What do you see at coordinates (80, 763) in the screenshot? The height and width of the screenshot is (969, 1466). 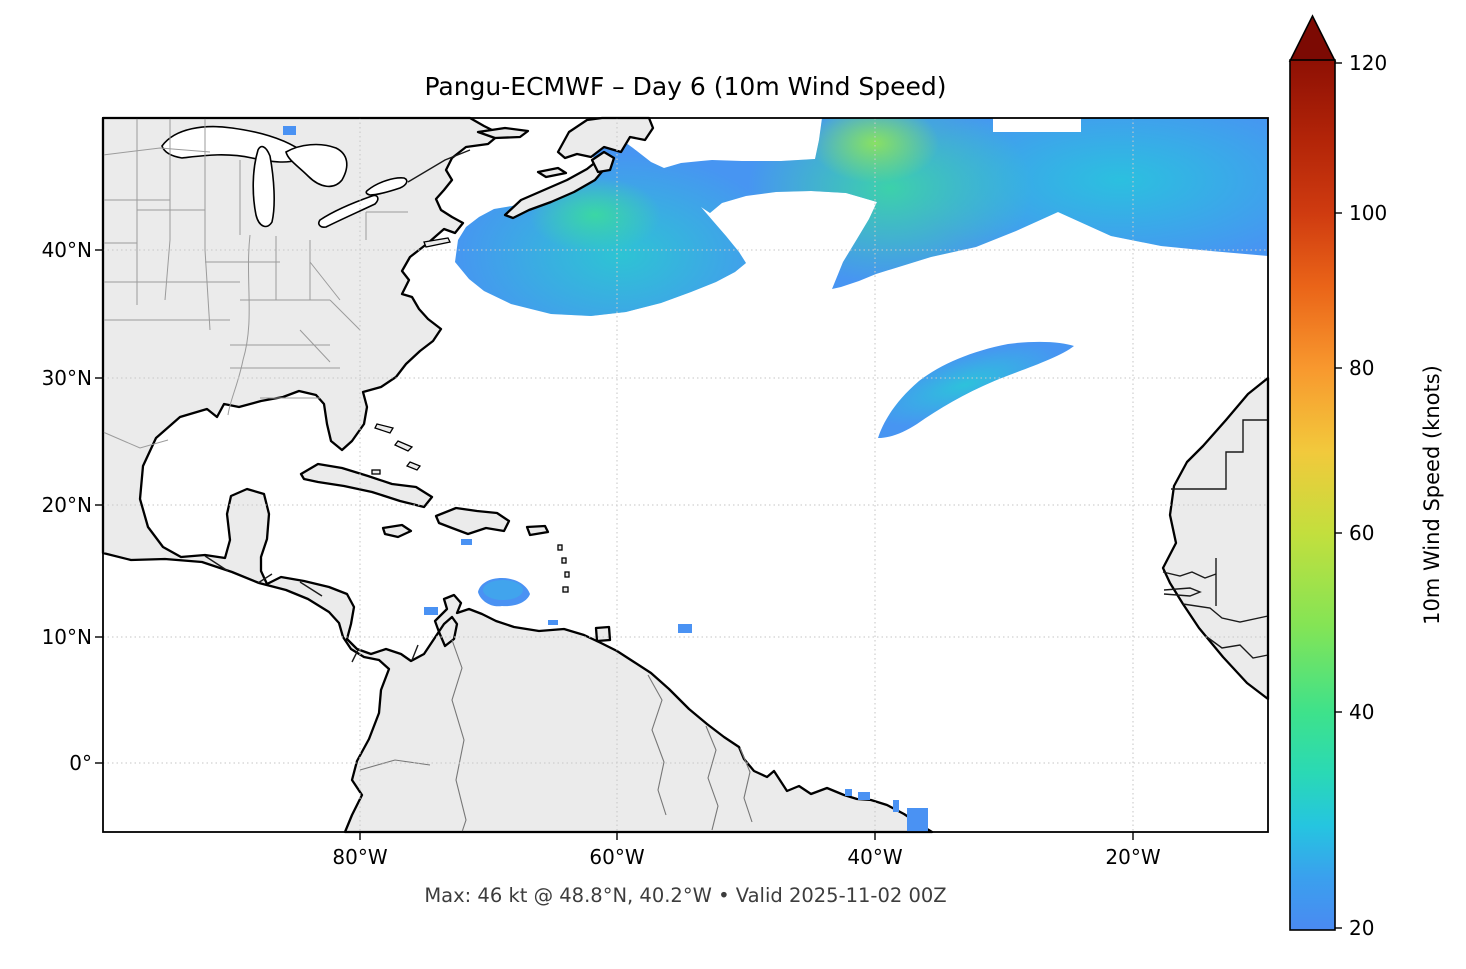 I see `ytick-0: 0°` at bounding box center [80, 763].